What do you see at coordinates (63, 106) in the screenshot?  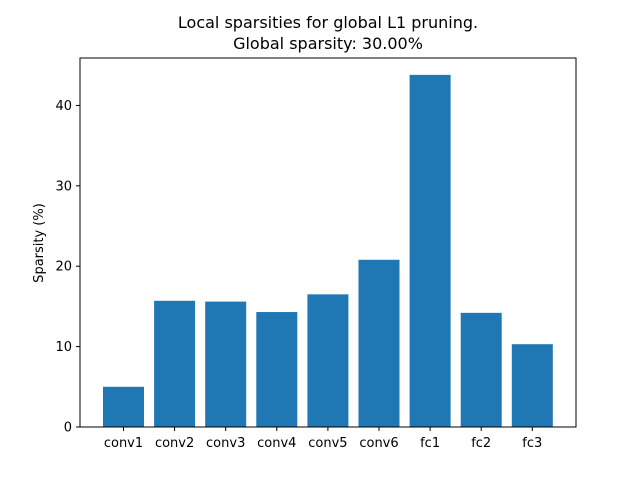 I see `y-tick-label: 40` at bounding box center [63, 106].